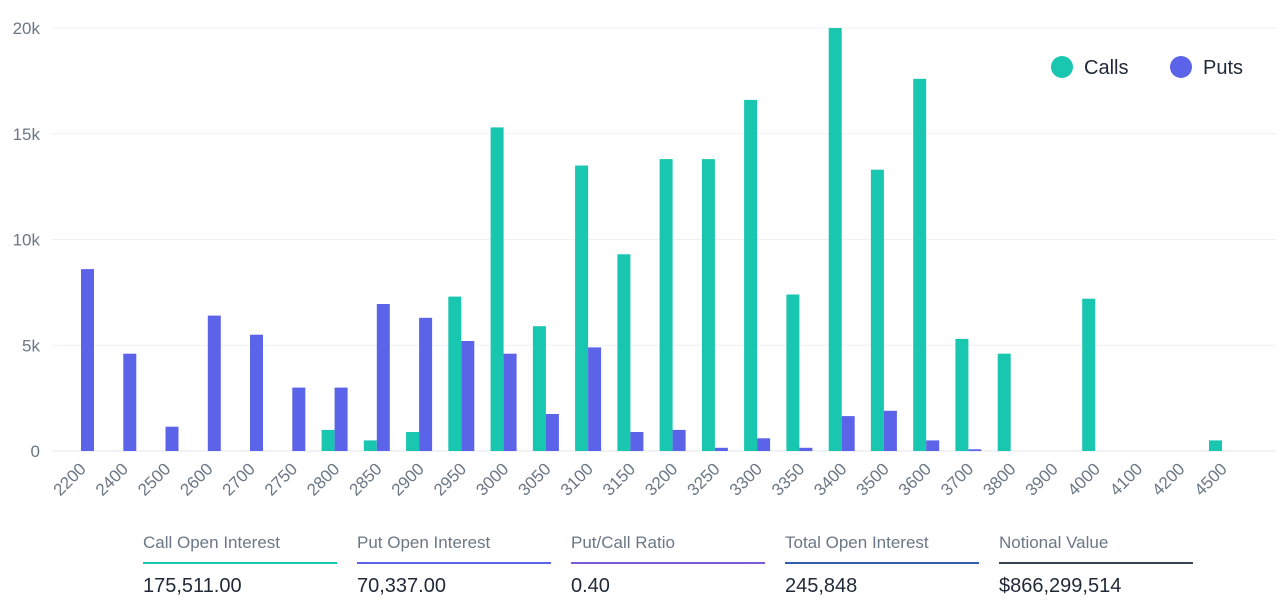  I want to click on x-tick-label: 2500, so click(154, 479).